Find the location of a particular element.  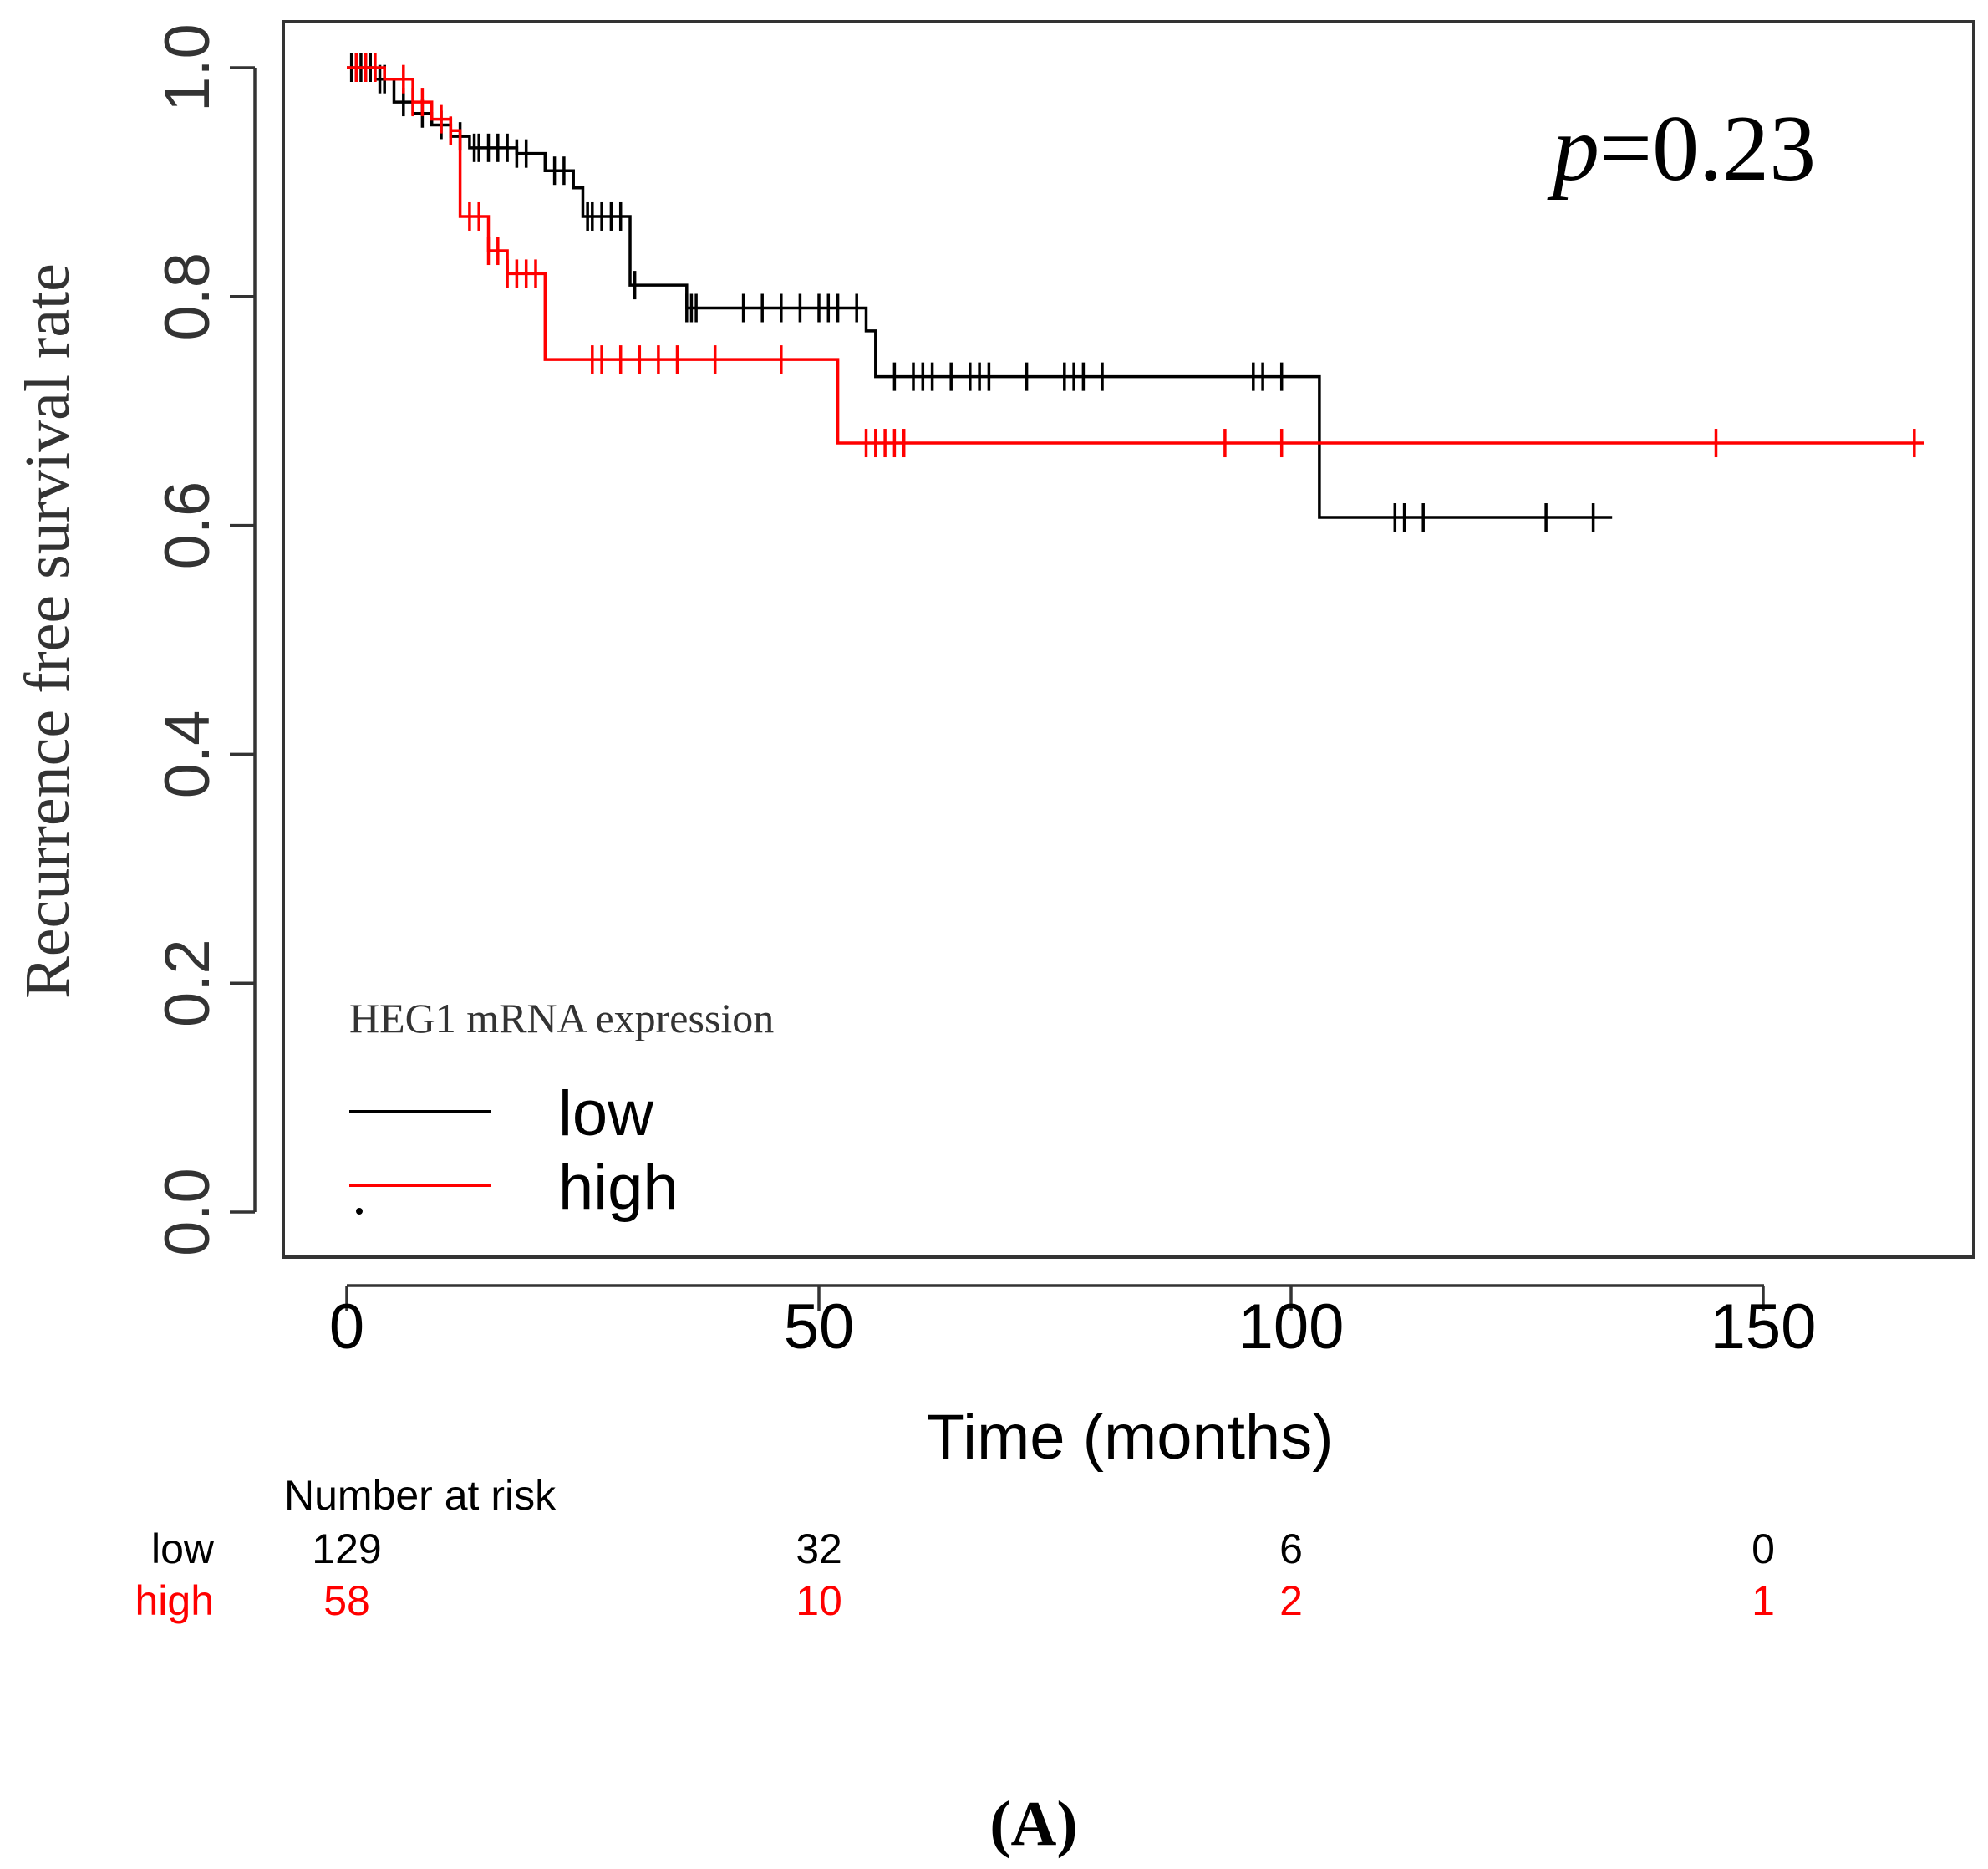

legend-label-high: high is located at coordinates (618, 1187).